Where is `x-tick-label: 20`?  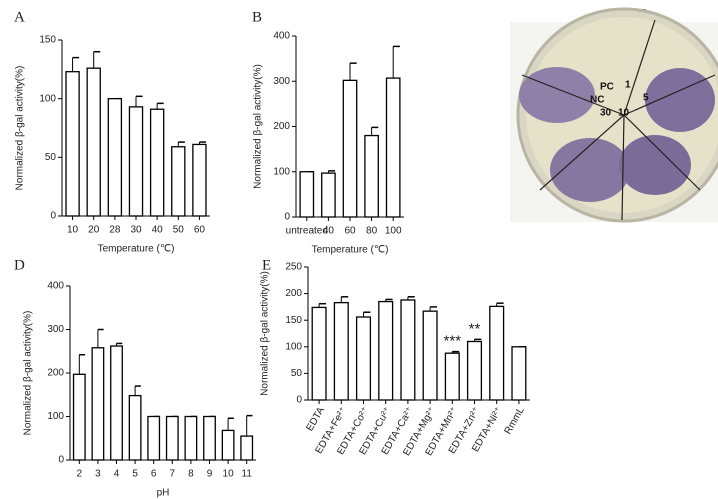 x-tick-label: 20 is located at coordinates (94, 230).